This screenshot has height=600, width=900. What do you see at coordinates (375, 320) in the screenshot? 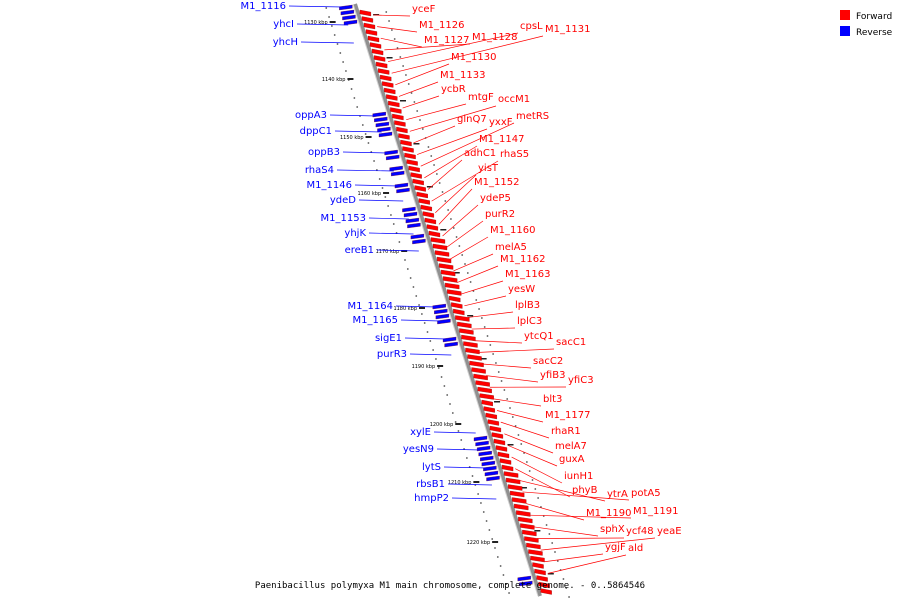
I see `gene-label-m1-1165: M1_1165` at bounding box center [375, 320].